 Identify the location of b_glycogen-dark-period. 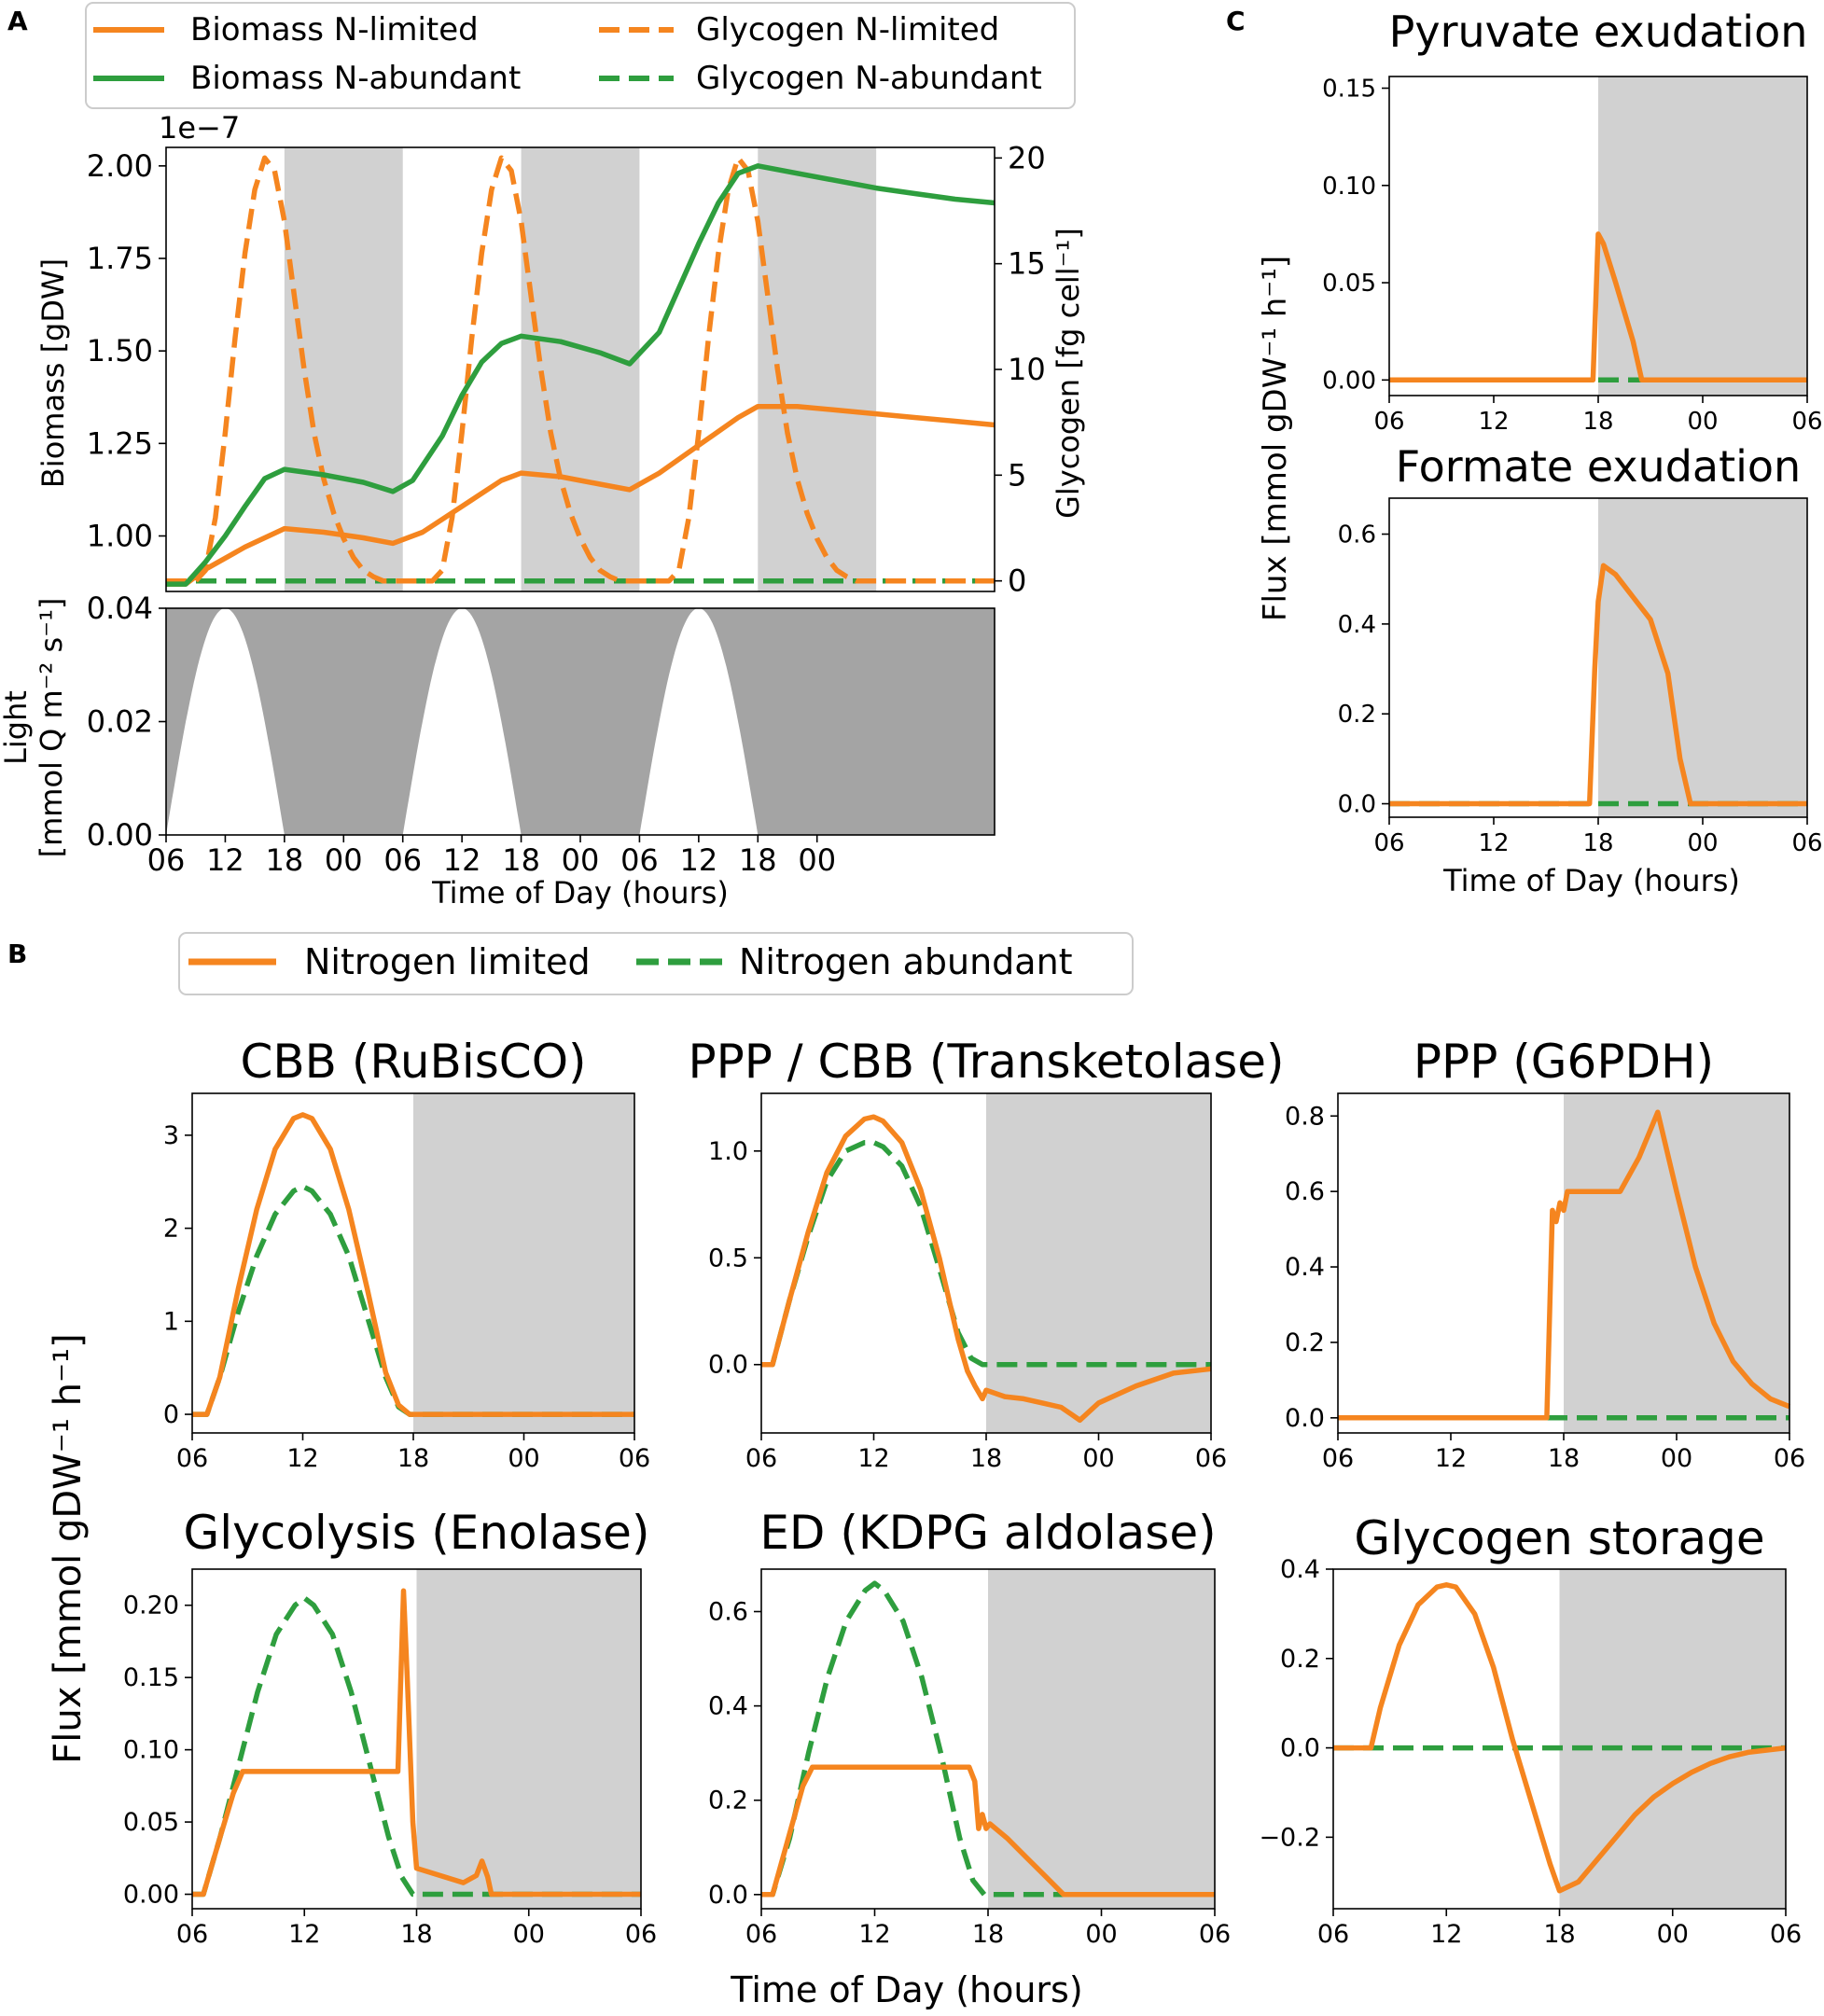
(1672, 1739).